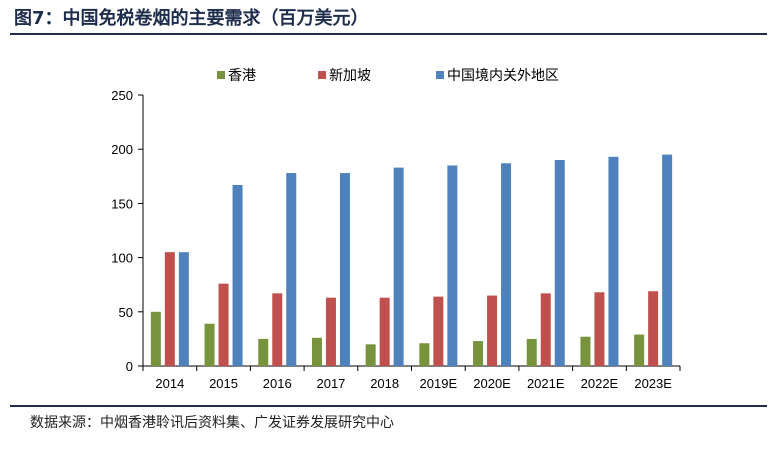  I want to click on legend-label: 新加坡, so click(350, 76).